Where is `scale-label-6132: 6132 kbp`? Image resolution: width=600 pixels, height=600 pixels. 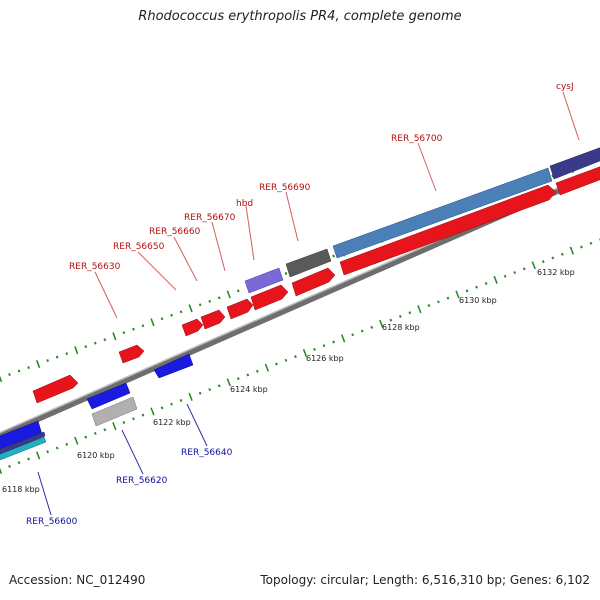 scale-label-6132: 6132 kbp is located at coordinates (556, 272).